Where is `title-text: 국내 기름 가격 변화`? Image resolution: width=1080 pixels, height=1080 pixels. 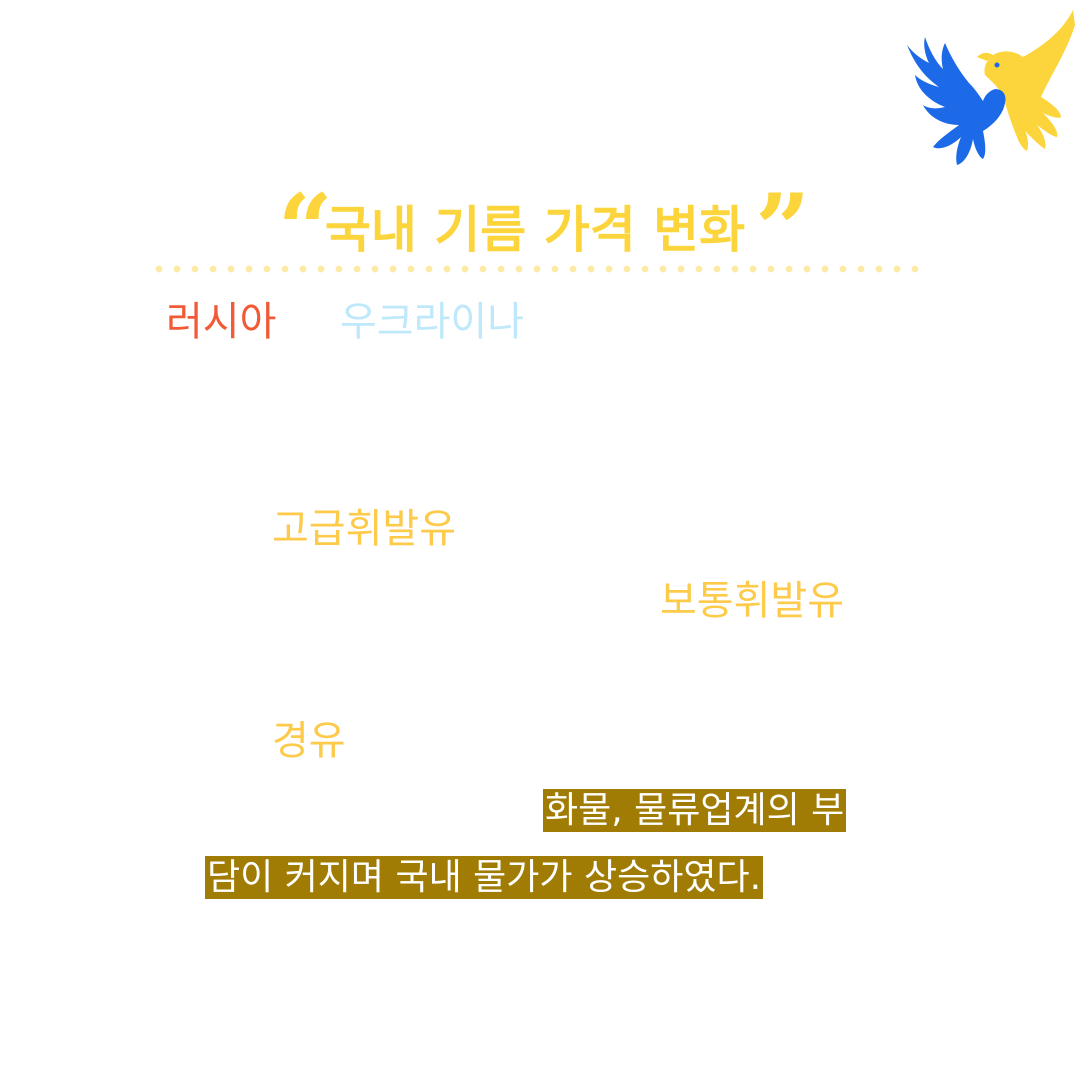 title-text: 국내 기름 가격 변화 is located at coordinates (535, 230).